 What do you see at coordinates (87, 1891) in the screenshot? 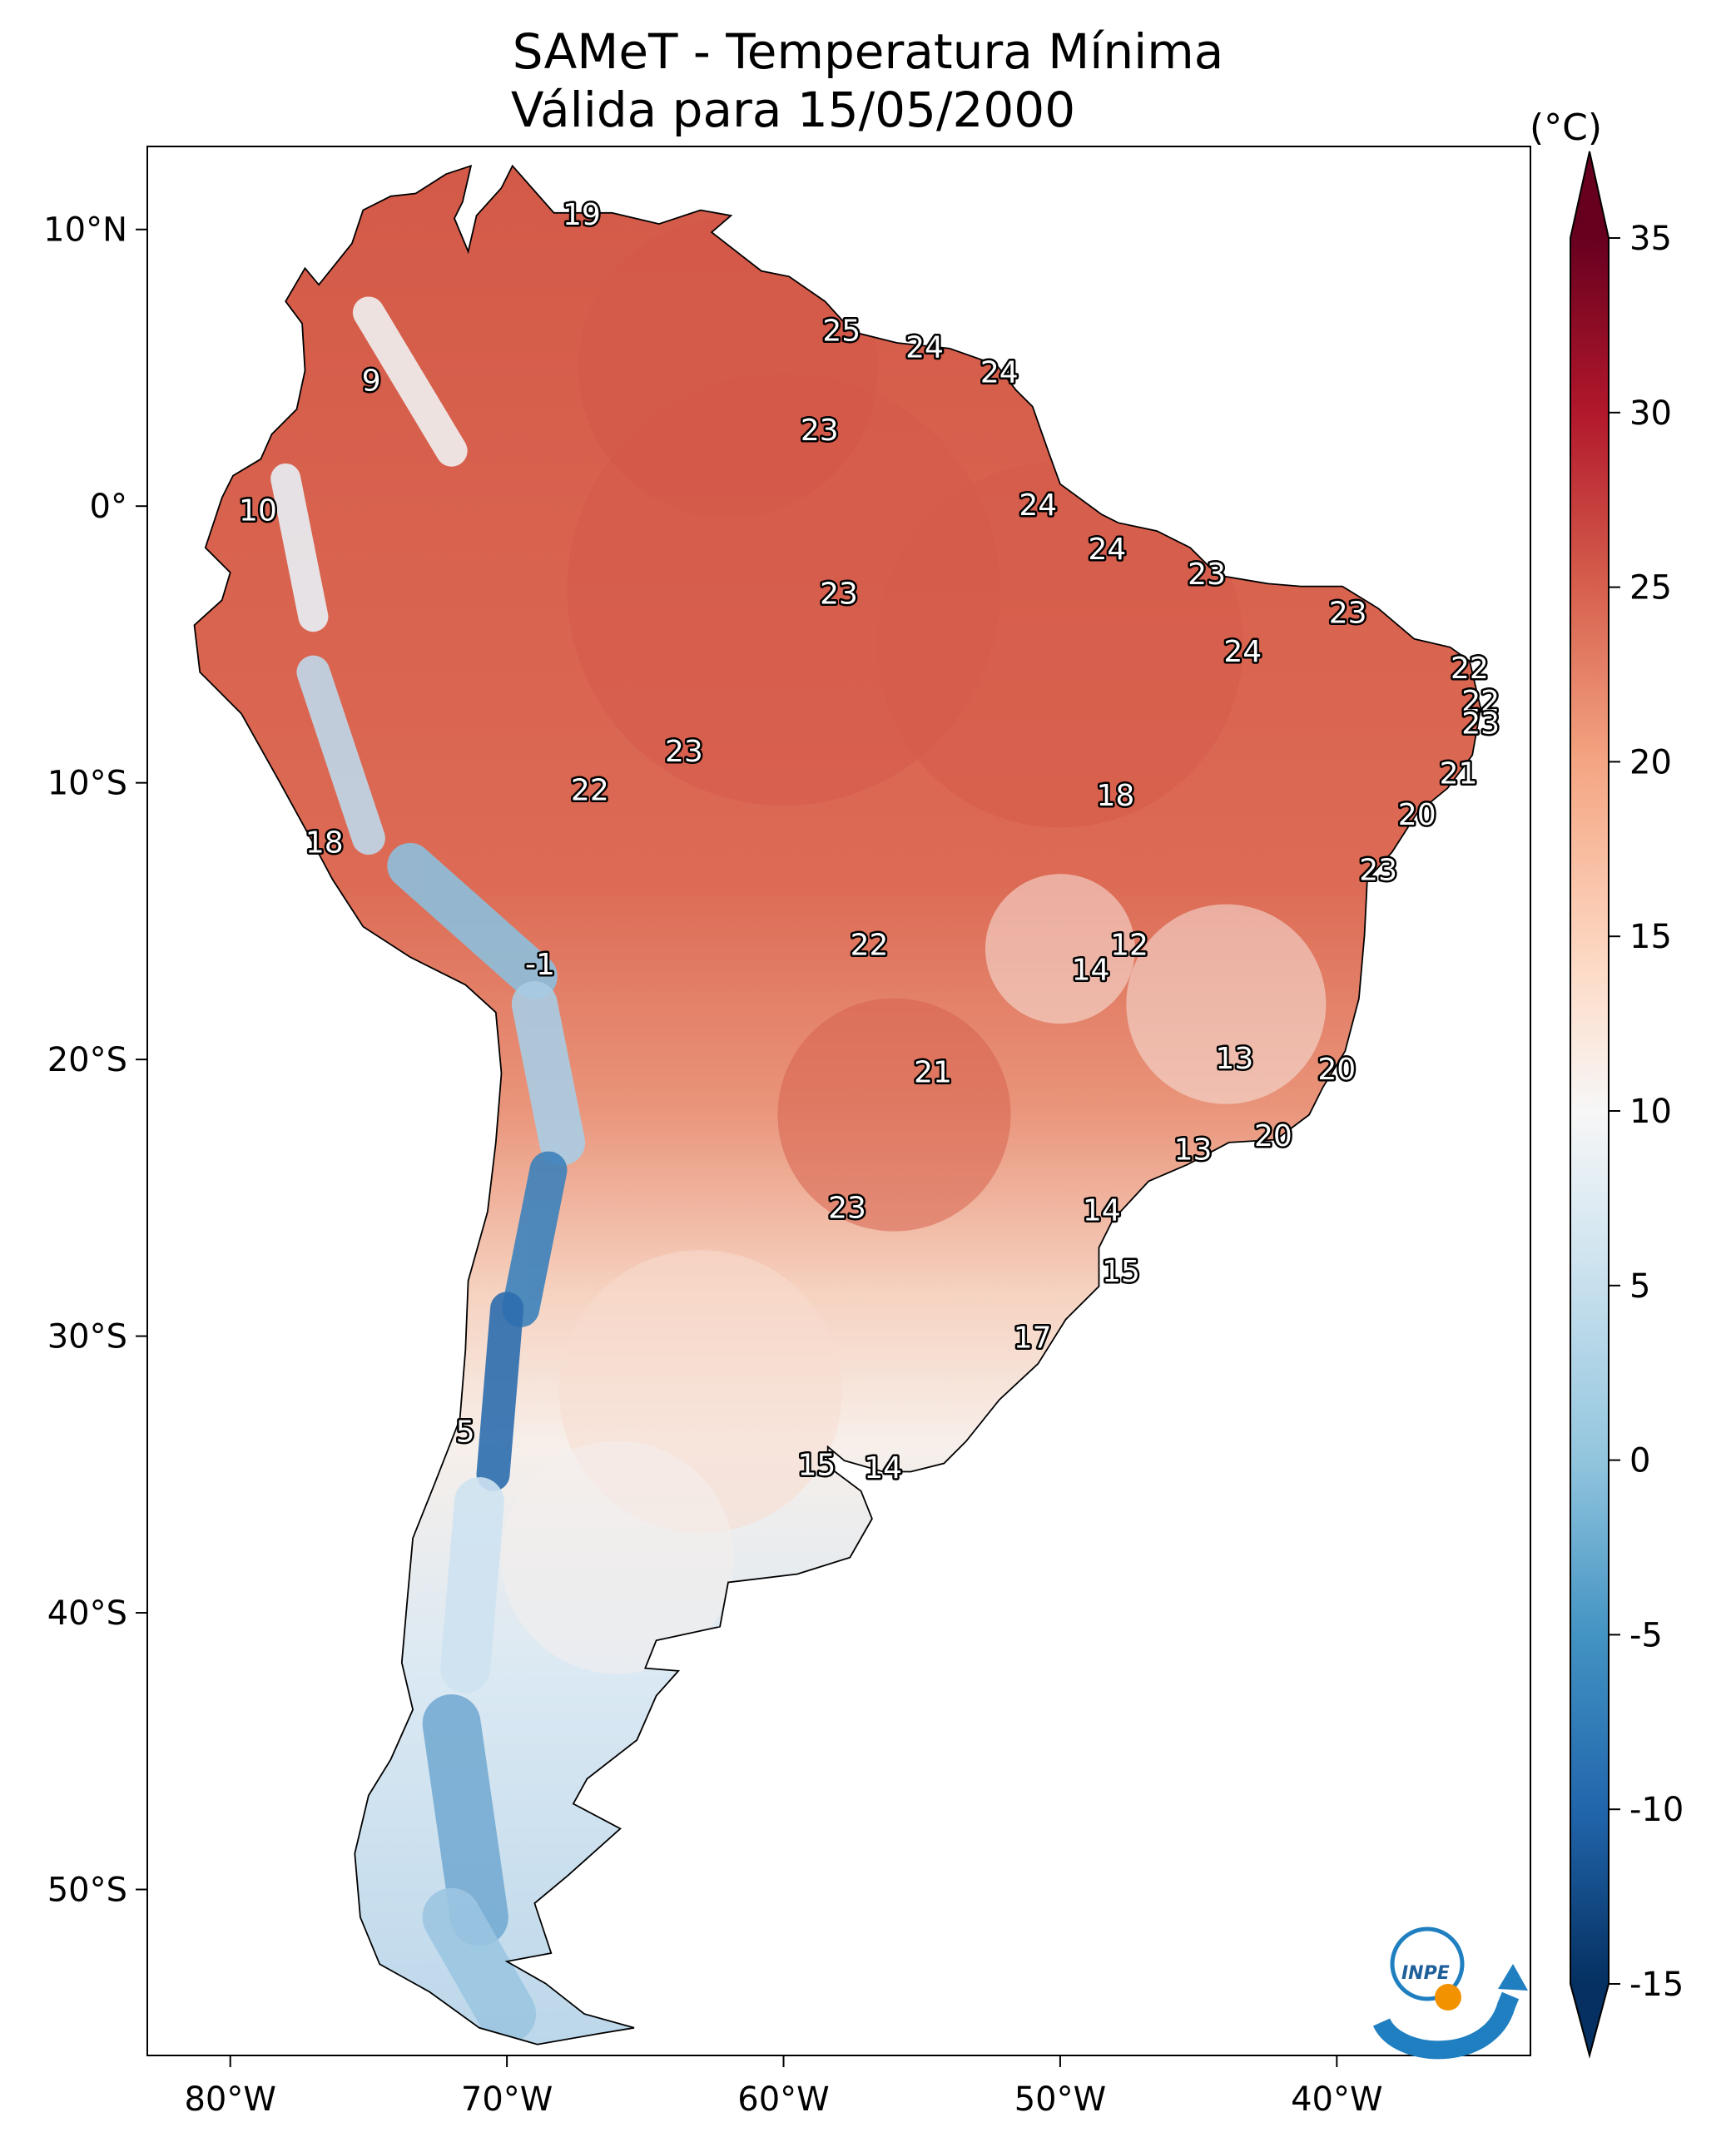
I see `lat-tick-label: 50°S` at bounding box center [87, 1891].